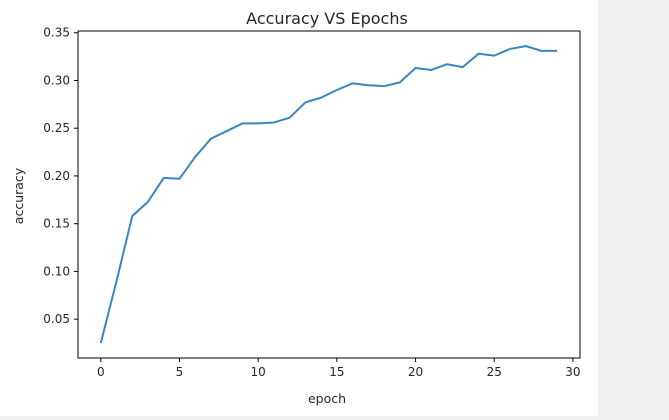 This screenshot has height=420, width=669. I want to click on x-axis-label: epoch, so click(327, 398).